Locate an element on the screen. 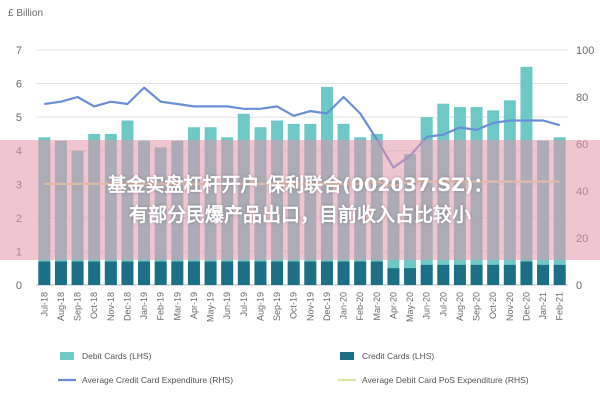  x-tick-label: Jun-20 is located at coordinates (427, 306).